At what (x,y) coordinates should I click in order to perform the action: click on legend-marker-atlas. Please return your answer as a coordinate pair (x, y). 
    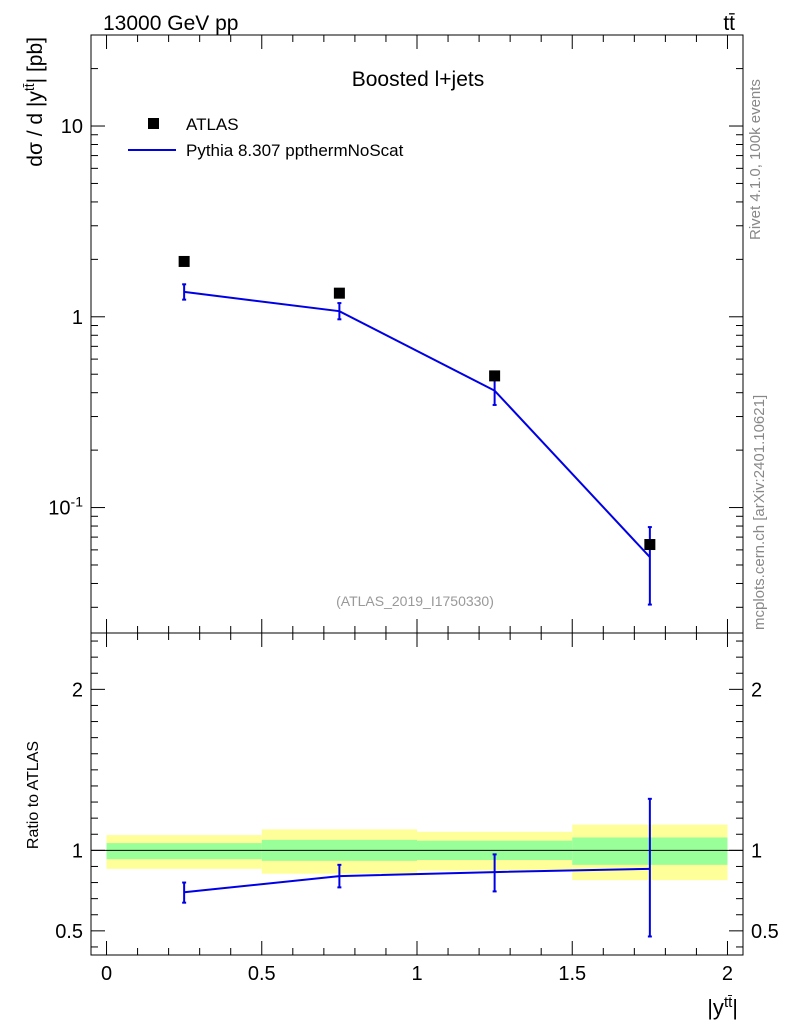
    Looking at the image, I should click on (153, 123).